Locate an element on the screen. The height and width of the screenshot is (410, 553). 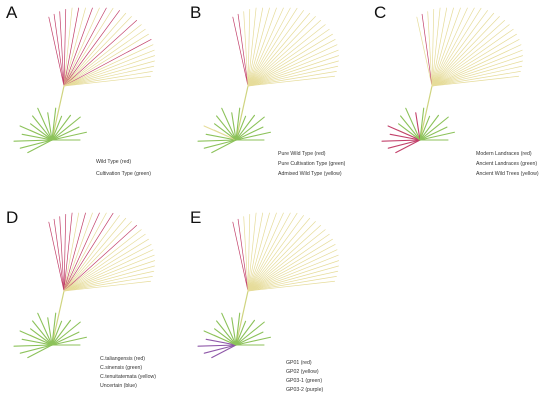
panel-letter-d: D is located at coordinates (12, 217).